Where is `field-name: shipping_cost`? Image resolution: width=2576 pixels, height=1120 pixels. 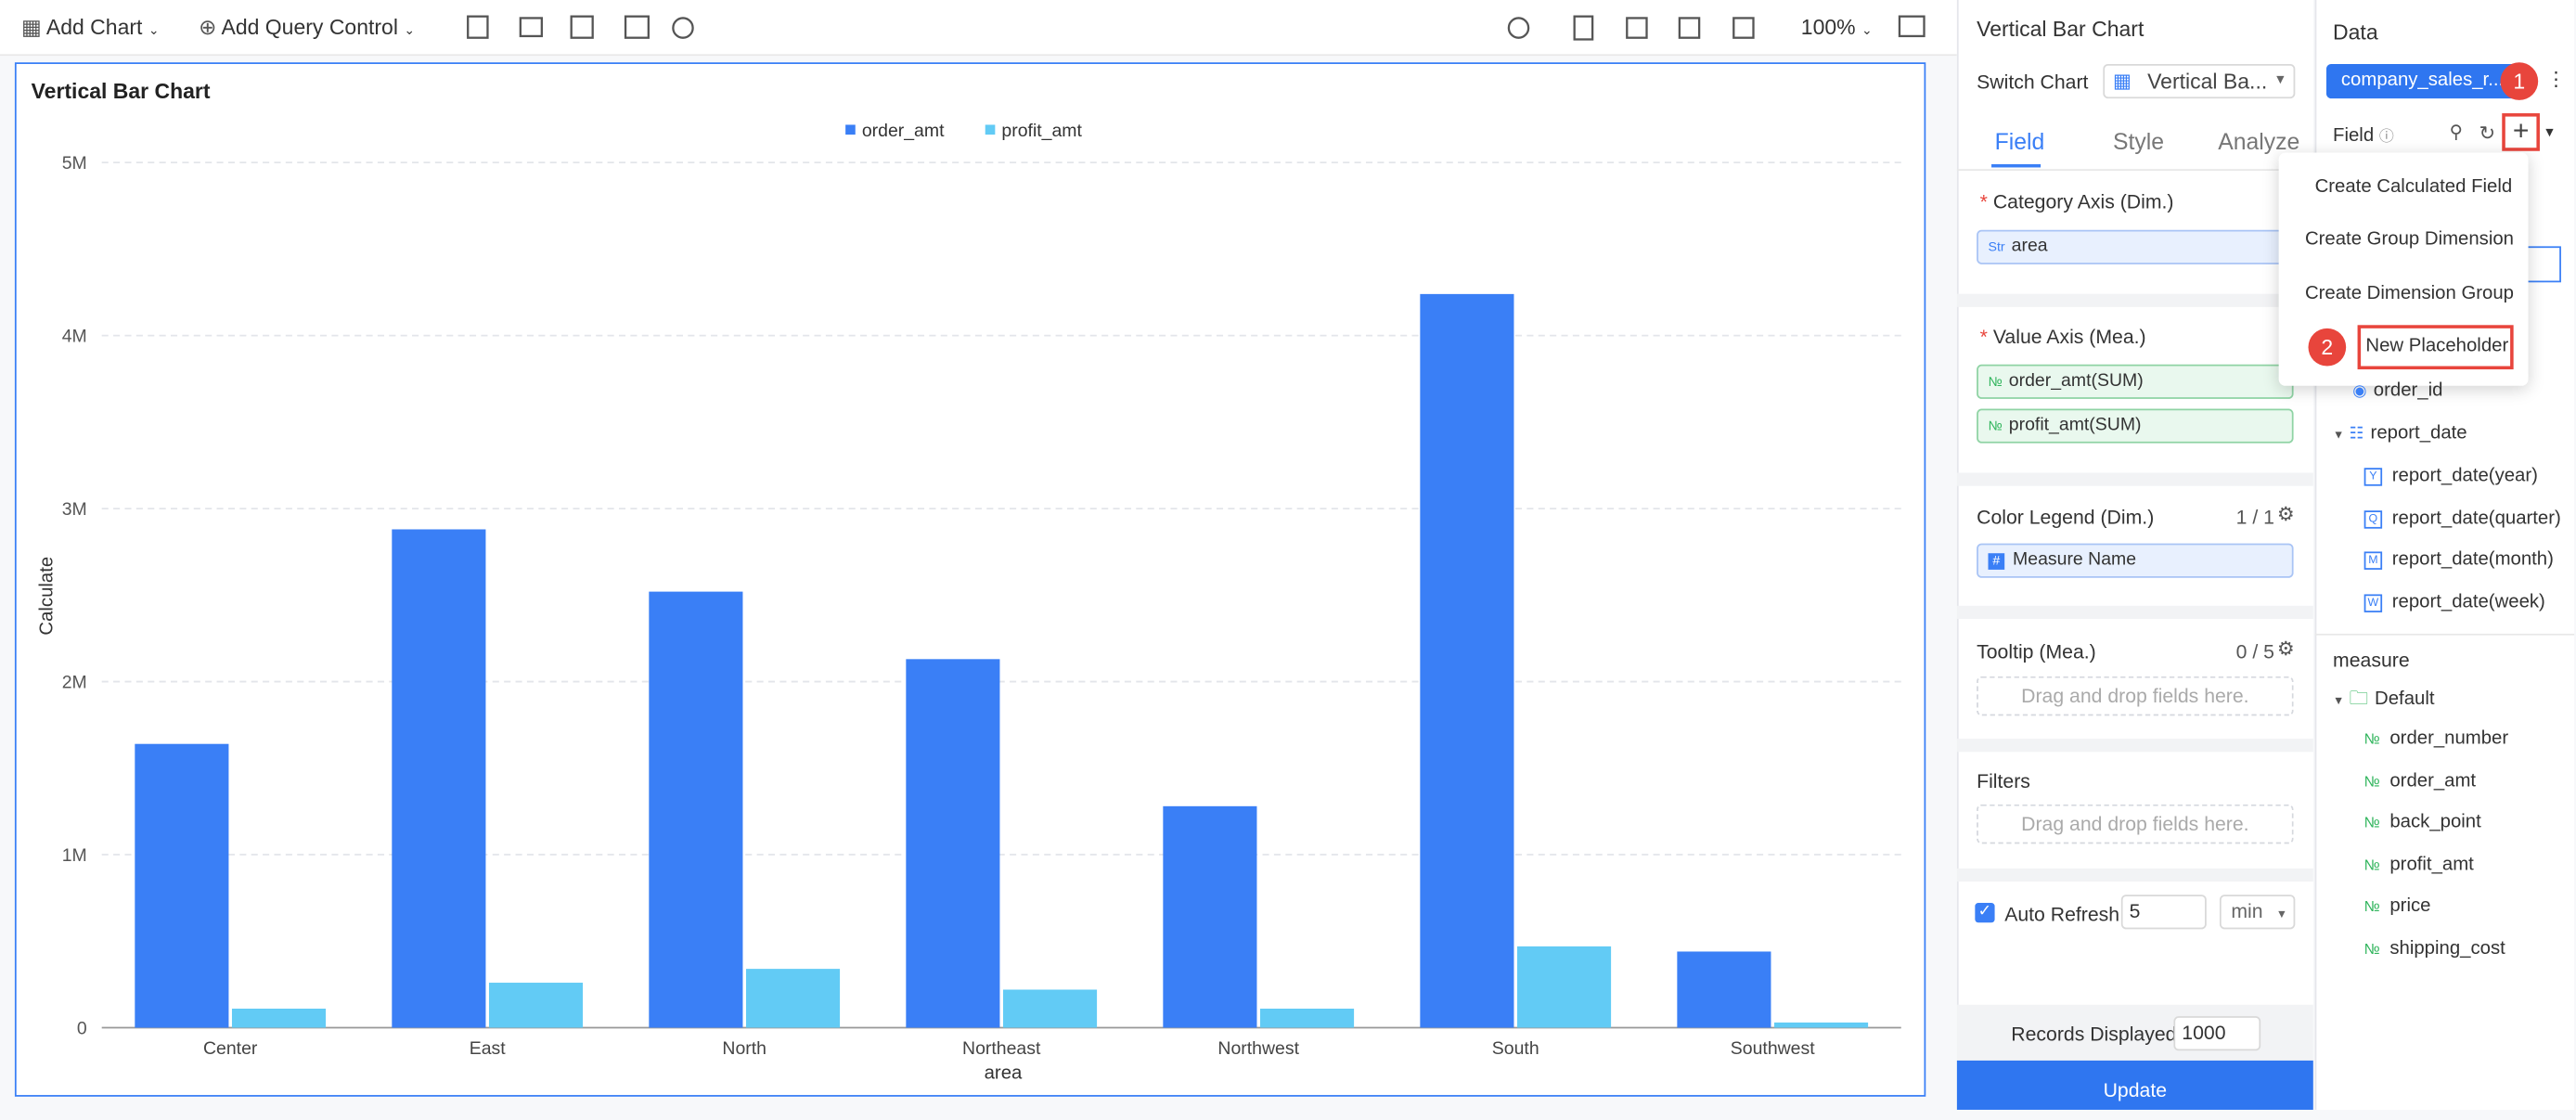 field-name: shipping_cost is located at coordinates (2447, 948).